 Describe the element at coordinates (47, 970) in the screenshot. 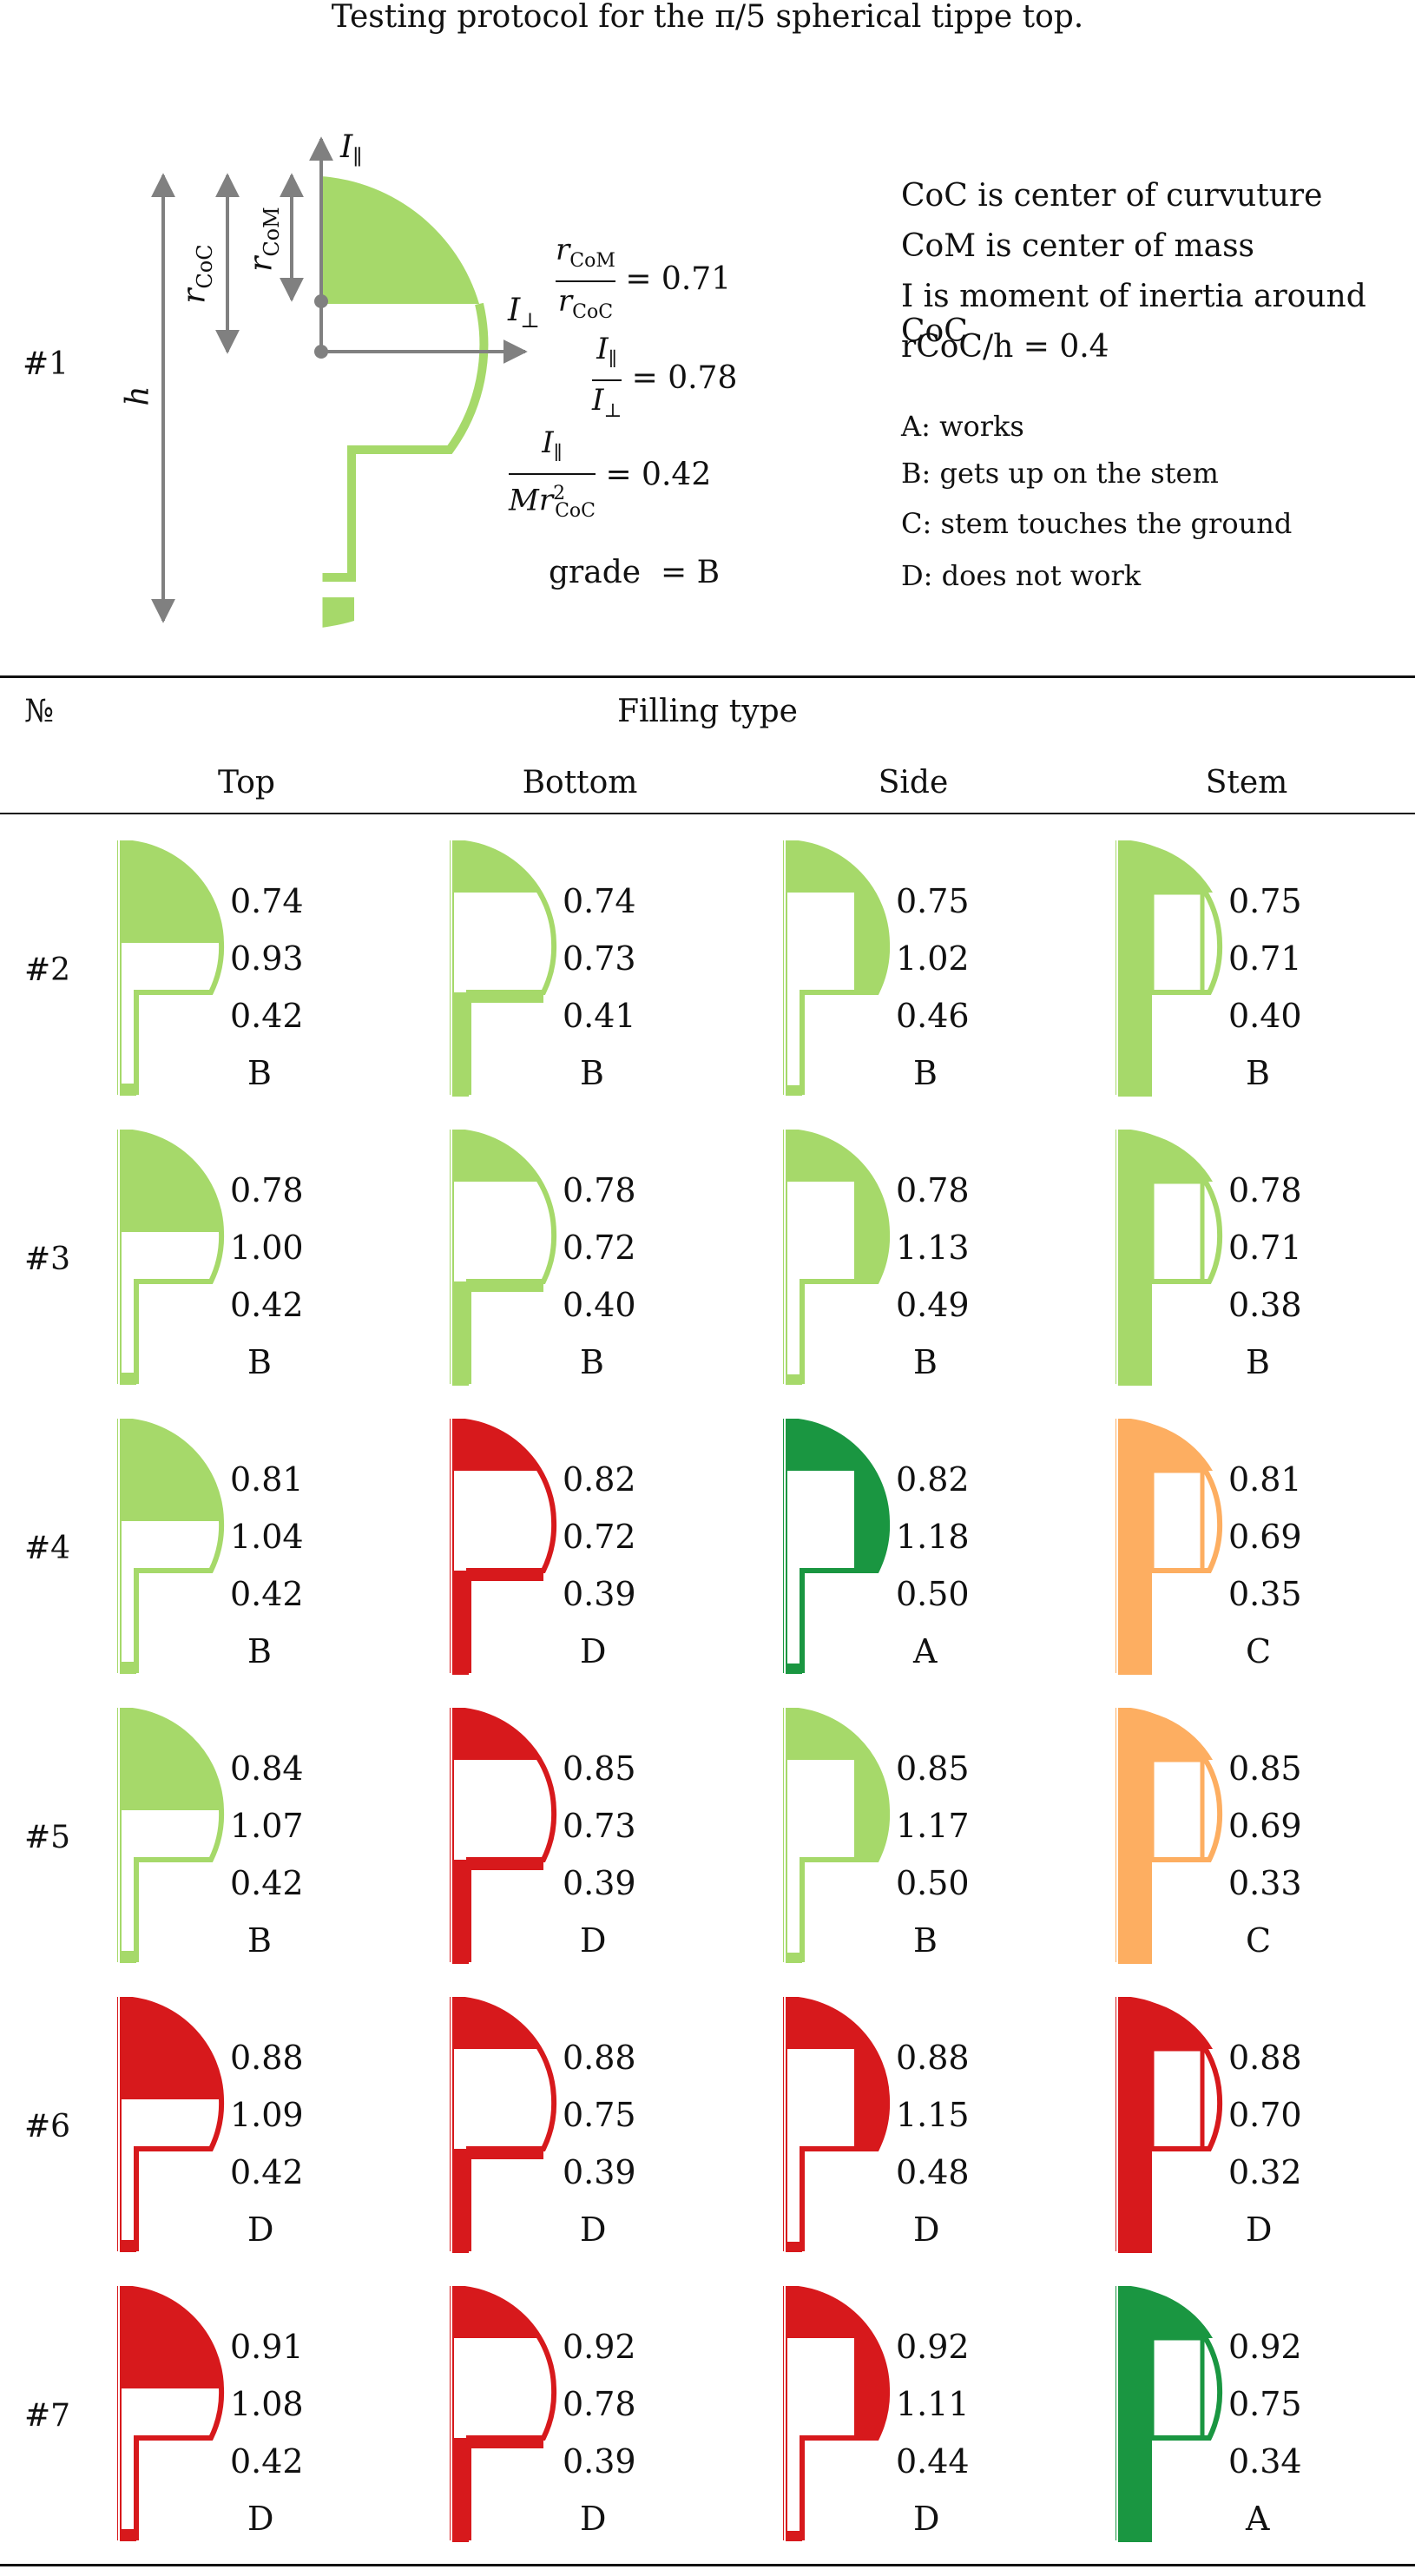

I see `row-id: #2` at that location.